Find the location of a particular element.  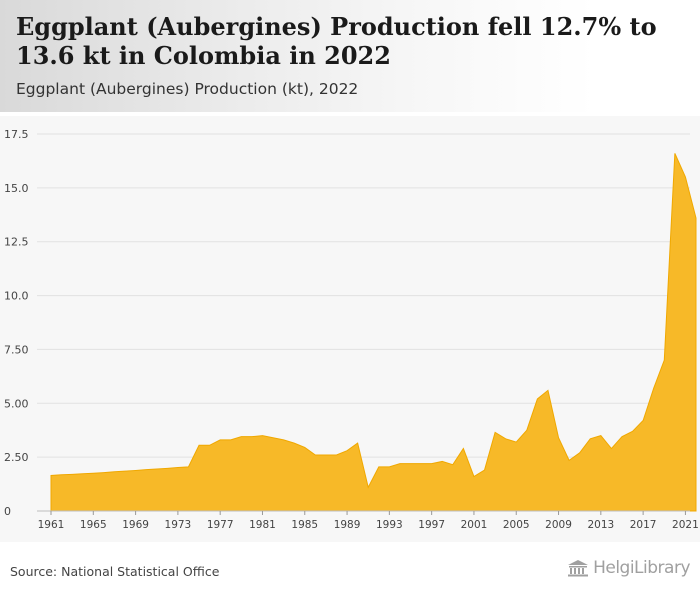

x-tick-label: 1973 is located at coordinates (178, 525).